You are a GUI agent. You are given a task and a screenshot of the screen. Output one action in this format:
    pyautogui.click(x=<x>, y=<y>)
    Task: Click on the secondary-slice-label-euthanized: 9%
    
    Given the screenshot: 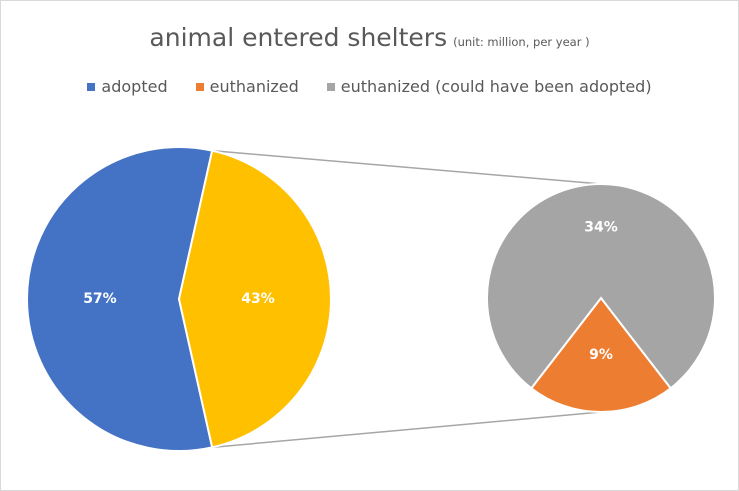 What is the action you would take?
    pyautogui.click(x=601, y=355)
    